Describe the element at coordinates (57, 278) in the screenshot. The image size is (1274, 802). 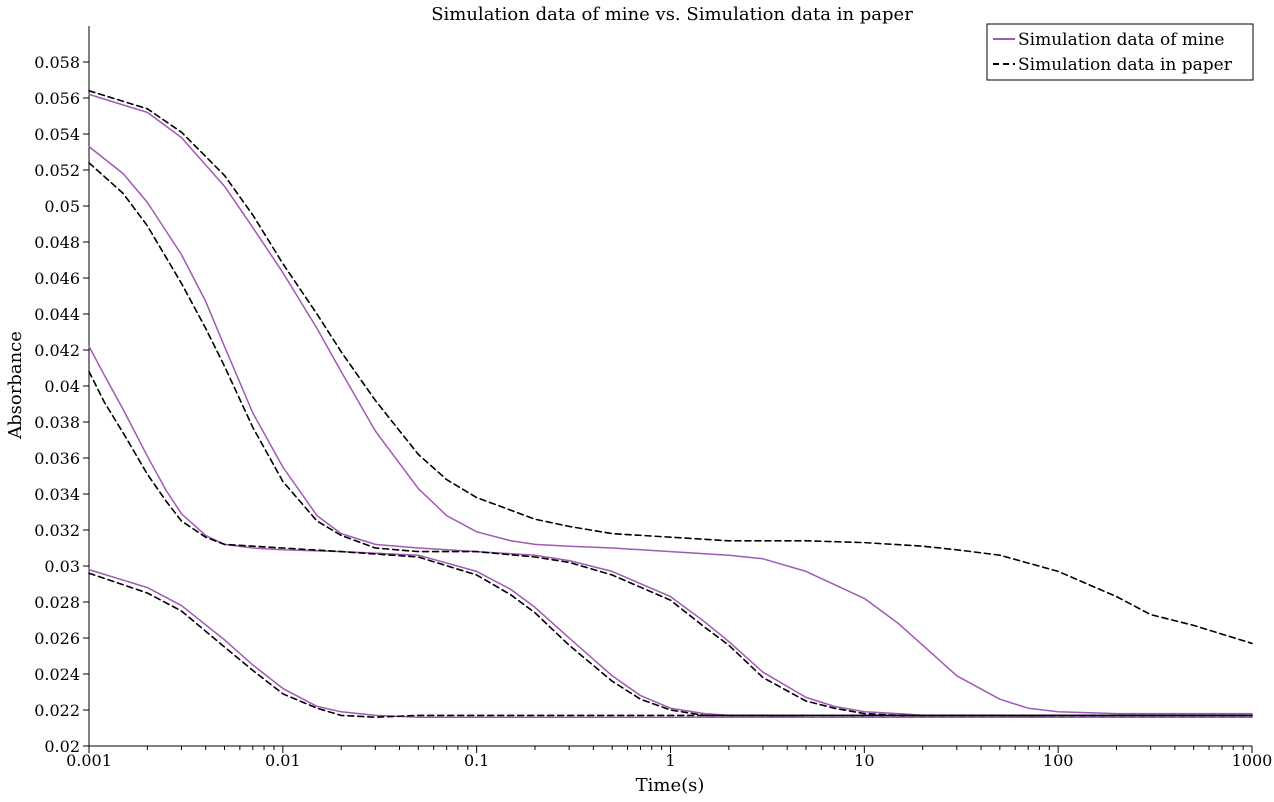
I see `y-tick-label: 0.046` at that location.